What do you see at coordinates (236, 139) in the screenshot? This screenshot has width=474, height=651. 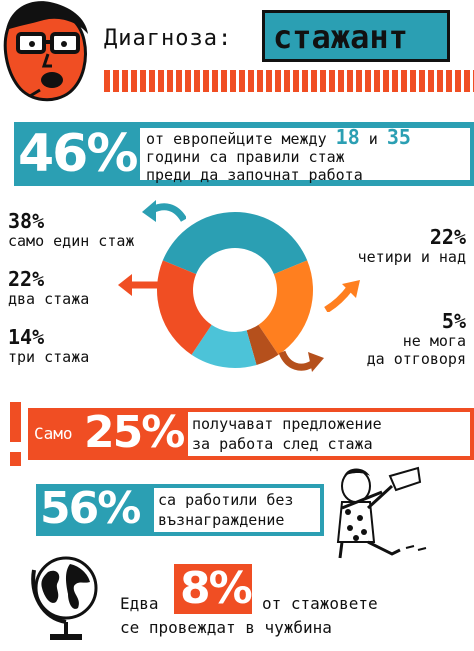 I see `intro-line1-text: от европейците между` at bounding box center [236, 139].